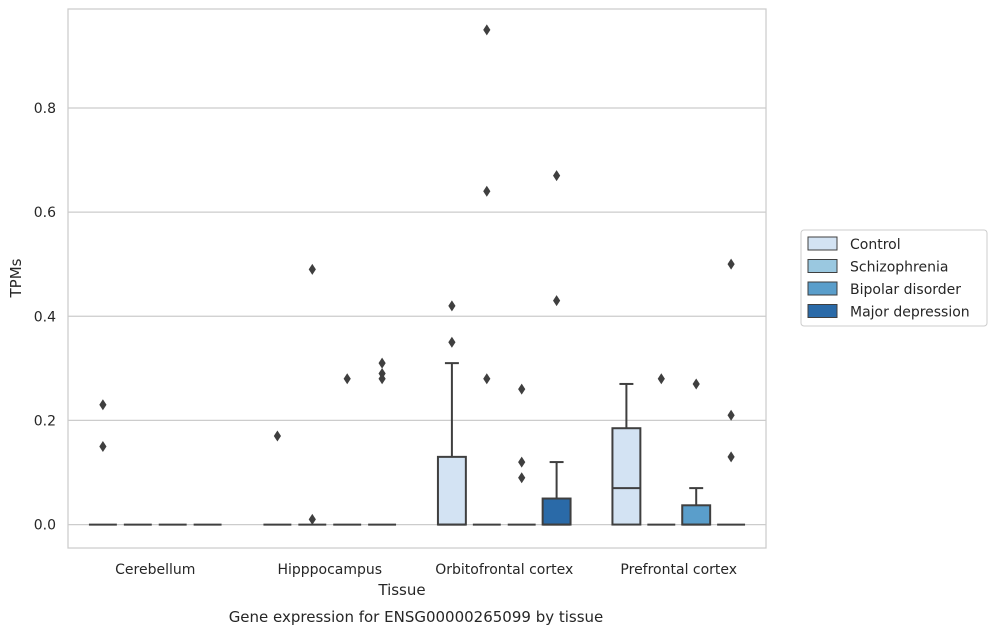 The image size is (997, 634). I want to click on legend-label: Bipolar disorder, so click(905, 290).